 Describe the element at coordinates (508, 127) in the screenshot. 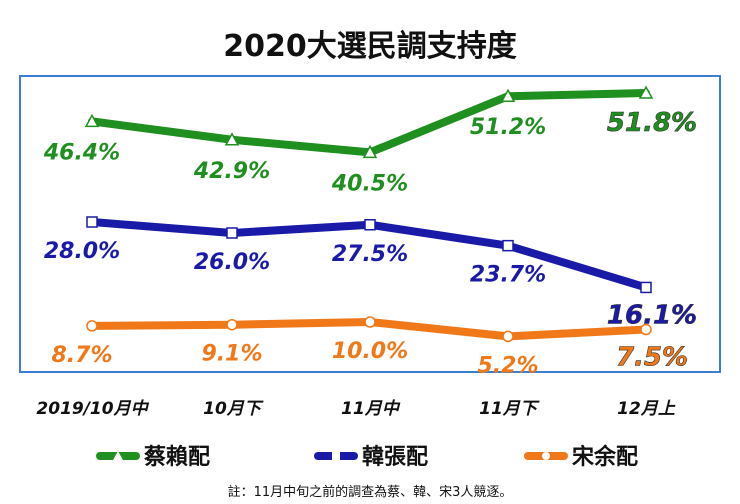

I see `data-label: 51.2%` at that location.